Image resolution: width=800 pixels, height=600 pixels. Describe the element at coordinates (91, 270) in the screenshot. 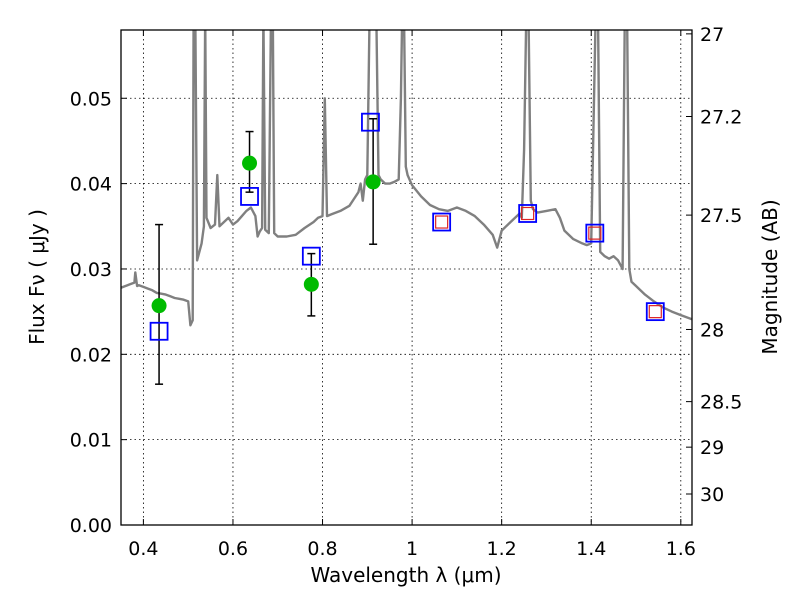

I see `y-tick-label: 0.03` at that location.